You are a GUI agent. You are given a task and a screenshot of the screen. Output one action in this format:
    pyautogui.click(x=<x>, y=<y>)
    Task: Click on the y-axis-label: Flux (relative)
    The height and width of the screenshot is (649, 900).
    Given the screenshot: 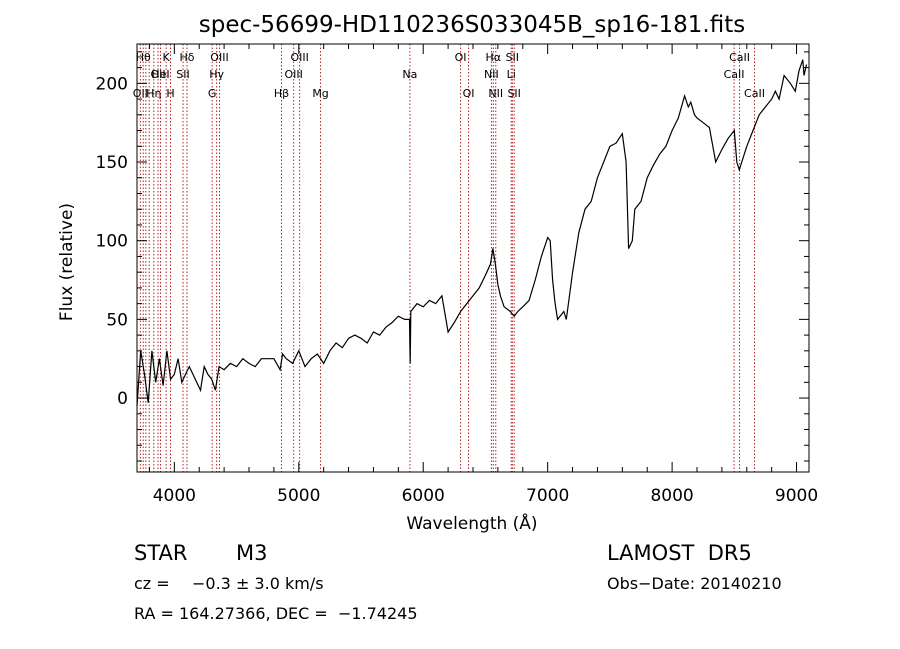 What is the action you would take?
    pyautogui.click(x=67, y=262)
    